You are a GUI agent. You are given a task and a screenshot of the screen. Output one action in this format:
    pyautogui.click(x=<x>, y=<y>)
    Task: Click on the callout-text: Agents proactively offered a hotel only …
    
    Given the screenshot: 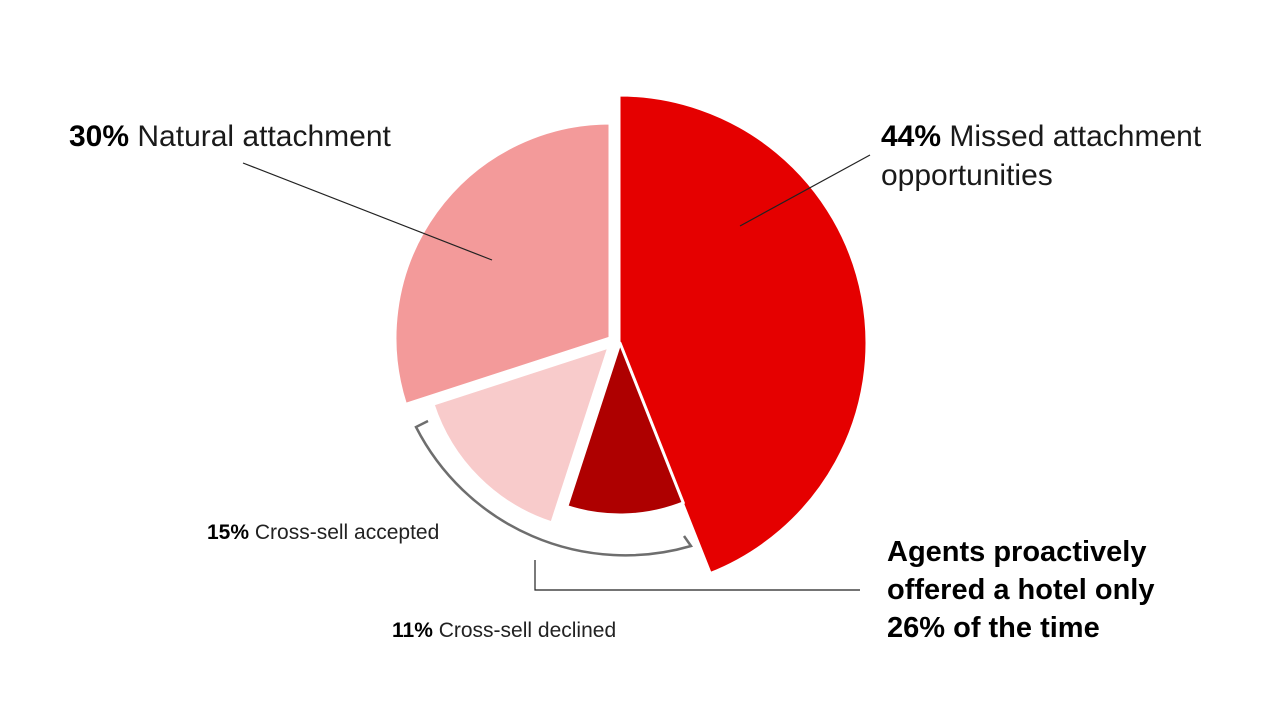 What is the action you would take?
    pyautogui.click(x=1067, y=590)
    